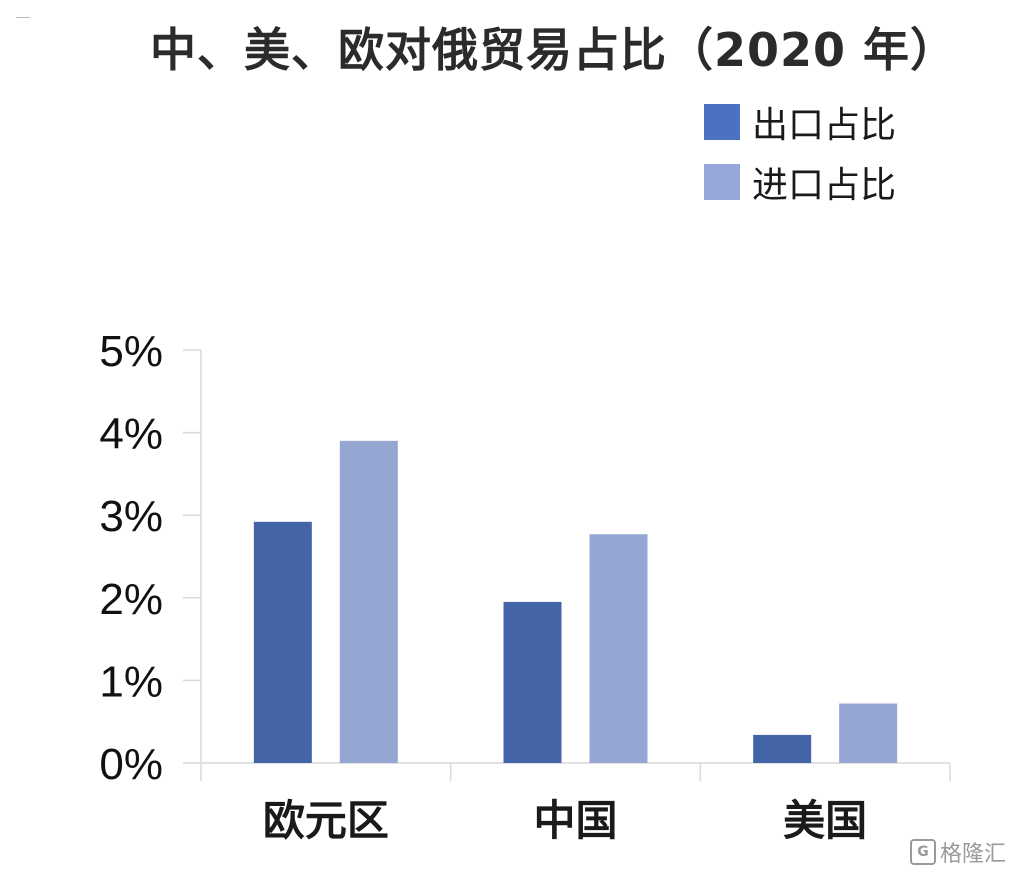 Image resolution: width=1016 pixels, height=874 pixels. Describe the element at coordinates (326, 820) in the screenshot. I see `x-category-label: 欧元区` at that location.